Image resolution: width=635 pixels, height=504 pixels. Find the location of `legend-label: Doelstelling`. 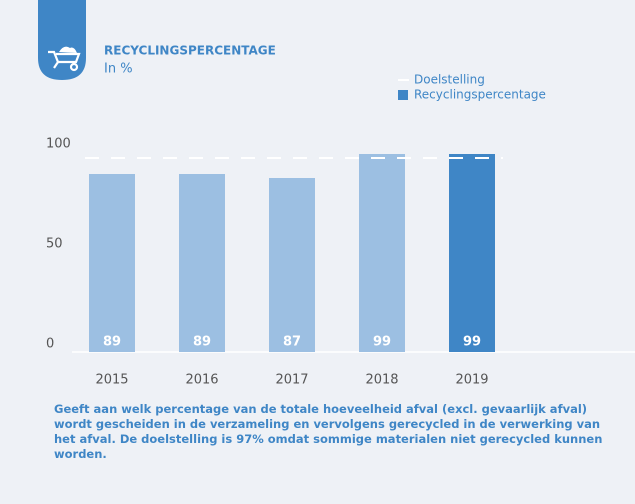

legend-label: Doelstelling is located at coordinates (449, 80).